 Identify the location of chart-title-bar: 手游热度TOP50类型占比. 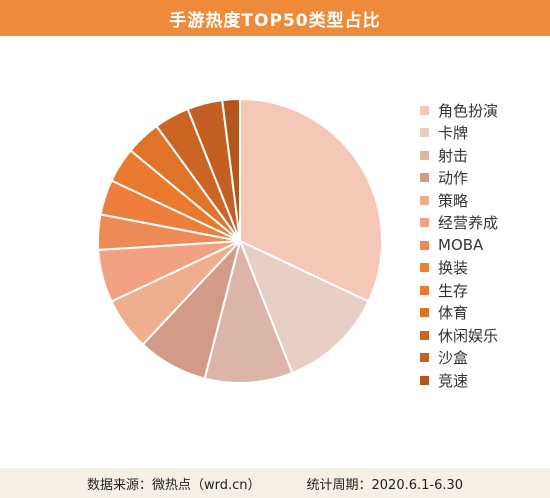
(275, 18).